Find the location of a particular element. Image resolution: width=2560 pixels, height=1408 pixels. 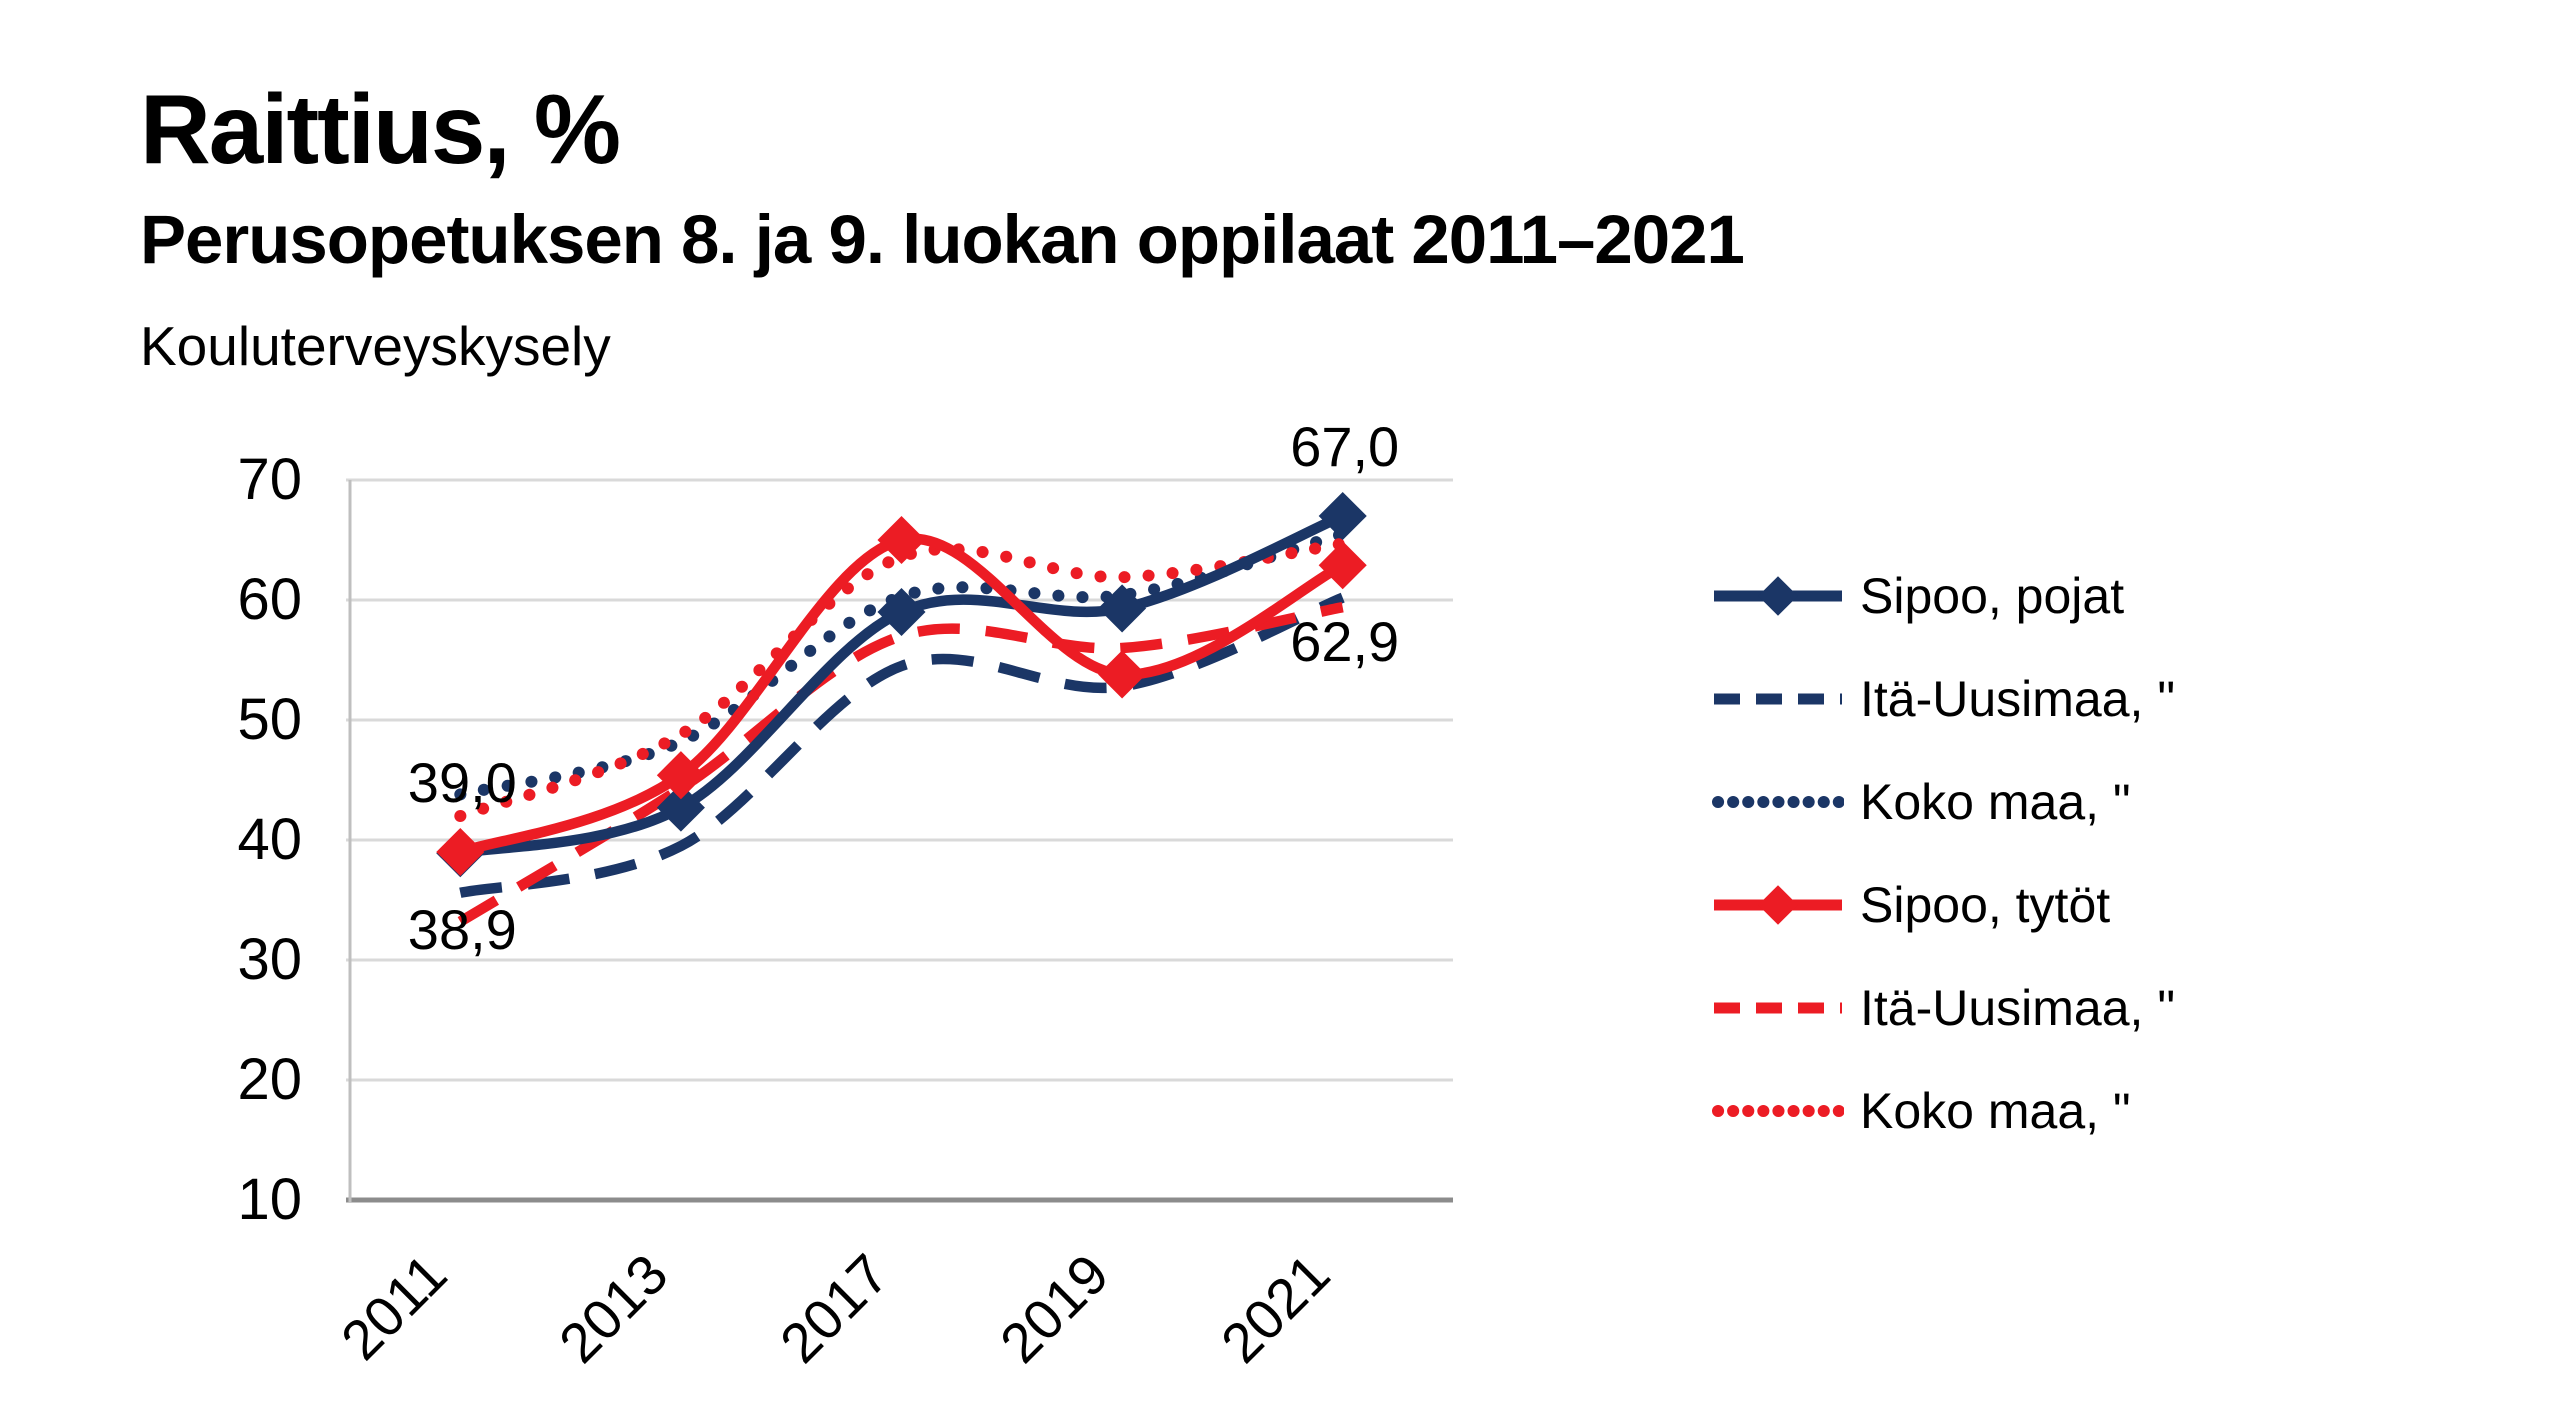

legend-item-sipoo-pojat: Sipoo, pojat is located at coordinates (1943, 595).